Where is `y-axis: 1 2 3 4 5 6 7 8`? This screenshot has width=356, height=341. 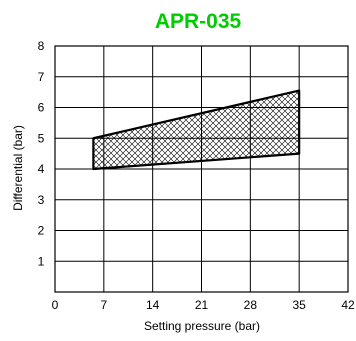
y-axis: 1 2 3 4 5 6 7 8 is located at coordinates (41, 153).